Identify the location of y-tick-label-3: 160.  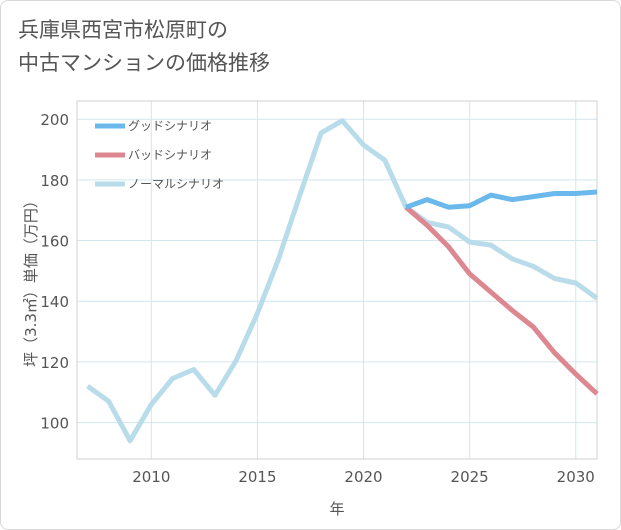
(54, 242).